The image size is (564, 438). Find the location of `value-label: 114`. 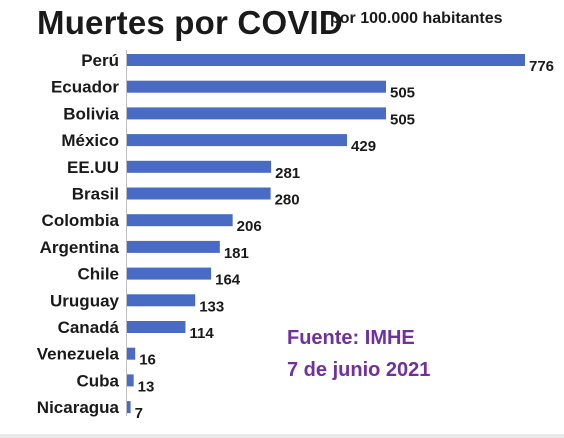

value-label: 114 is located at coordinates (201, 333).